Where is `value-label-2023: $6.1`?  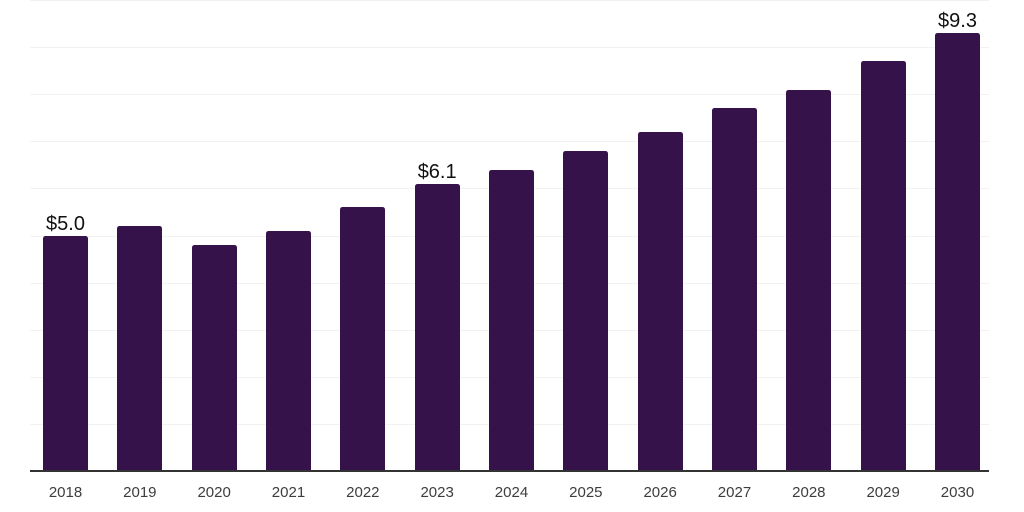
value-label-2023: $6.1 is located at coordinates (437, 171).